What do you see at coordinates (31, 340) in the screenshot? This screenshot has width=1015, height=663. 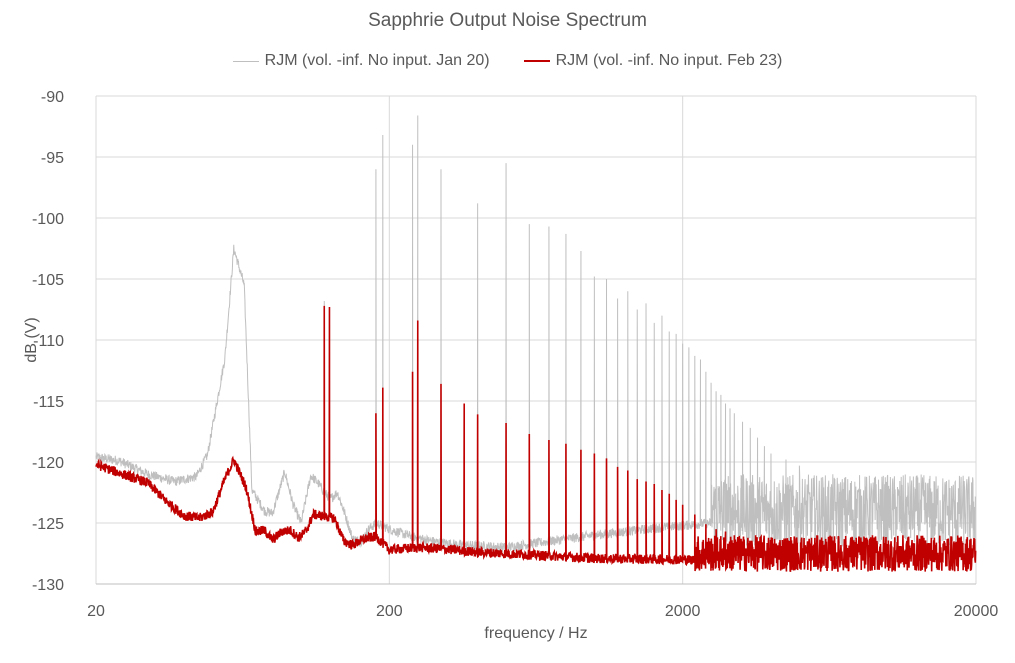 I see `y-axis-title: dB (V)` at bounding box center [31, 340].